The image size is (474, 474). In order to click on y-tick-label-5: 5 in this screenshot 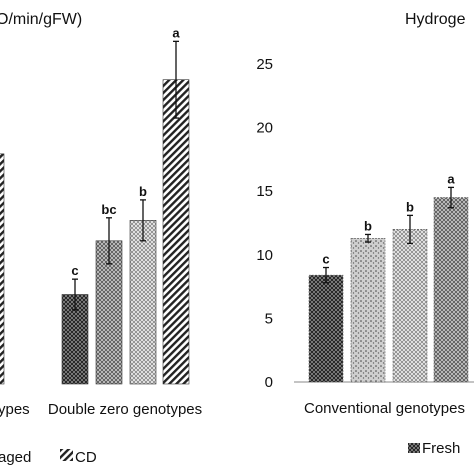, I will do `click(269, 318)`.